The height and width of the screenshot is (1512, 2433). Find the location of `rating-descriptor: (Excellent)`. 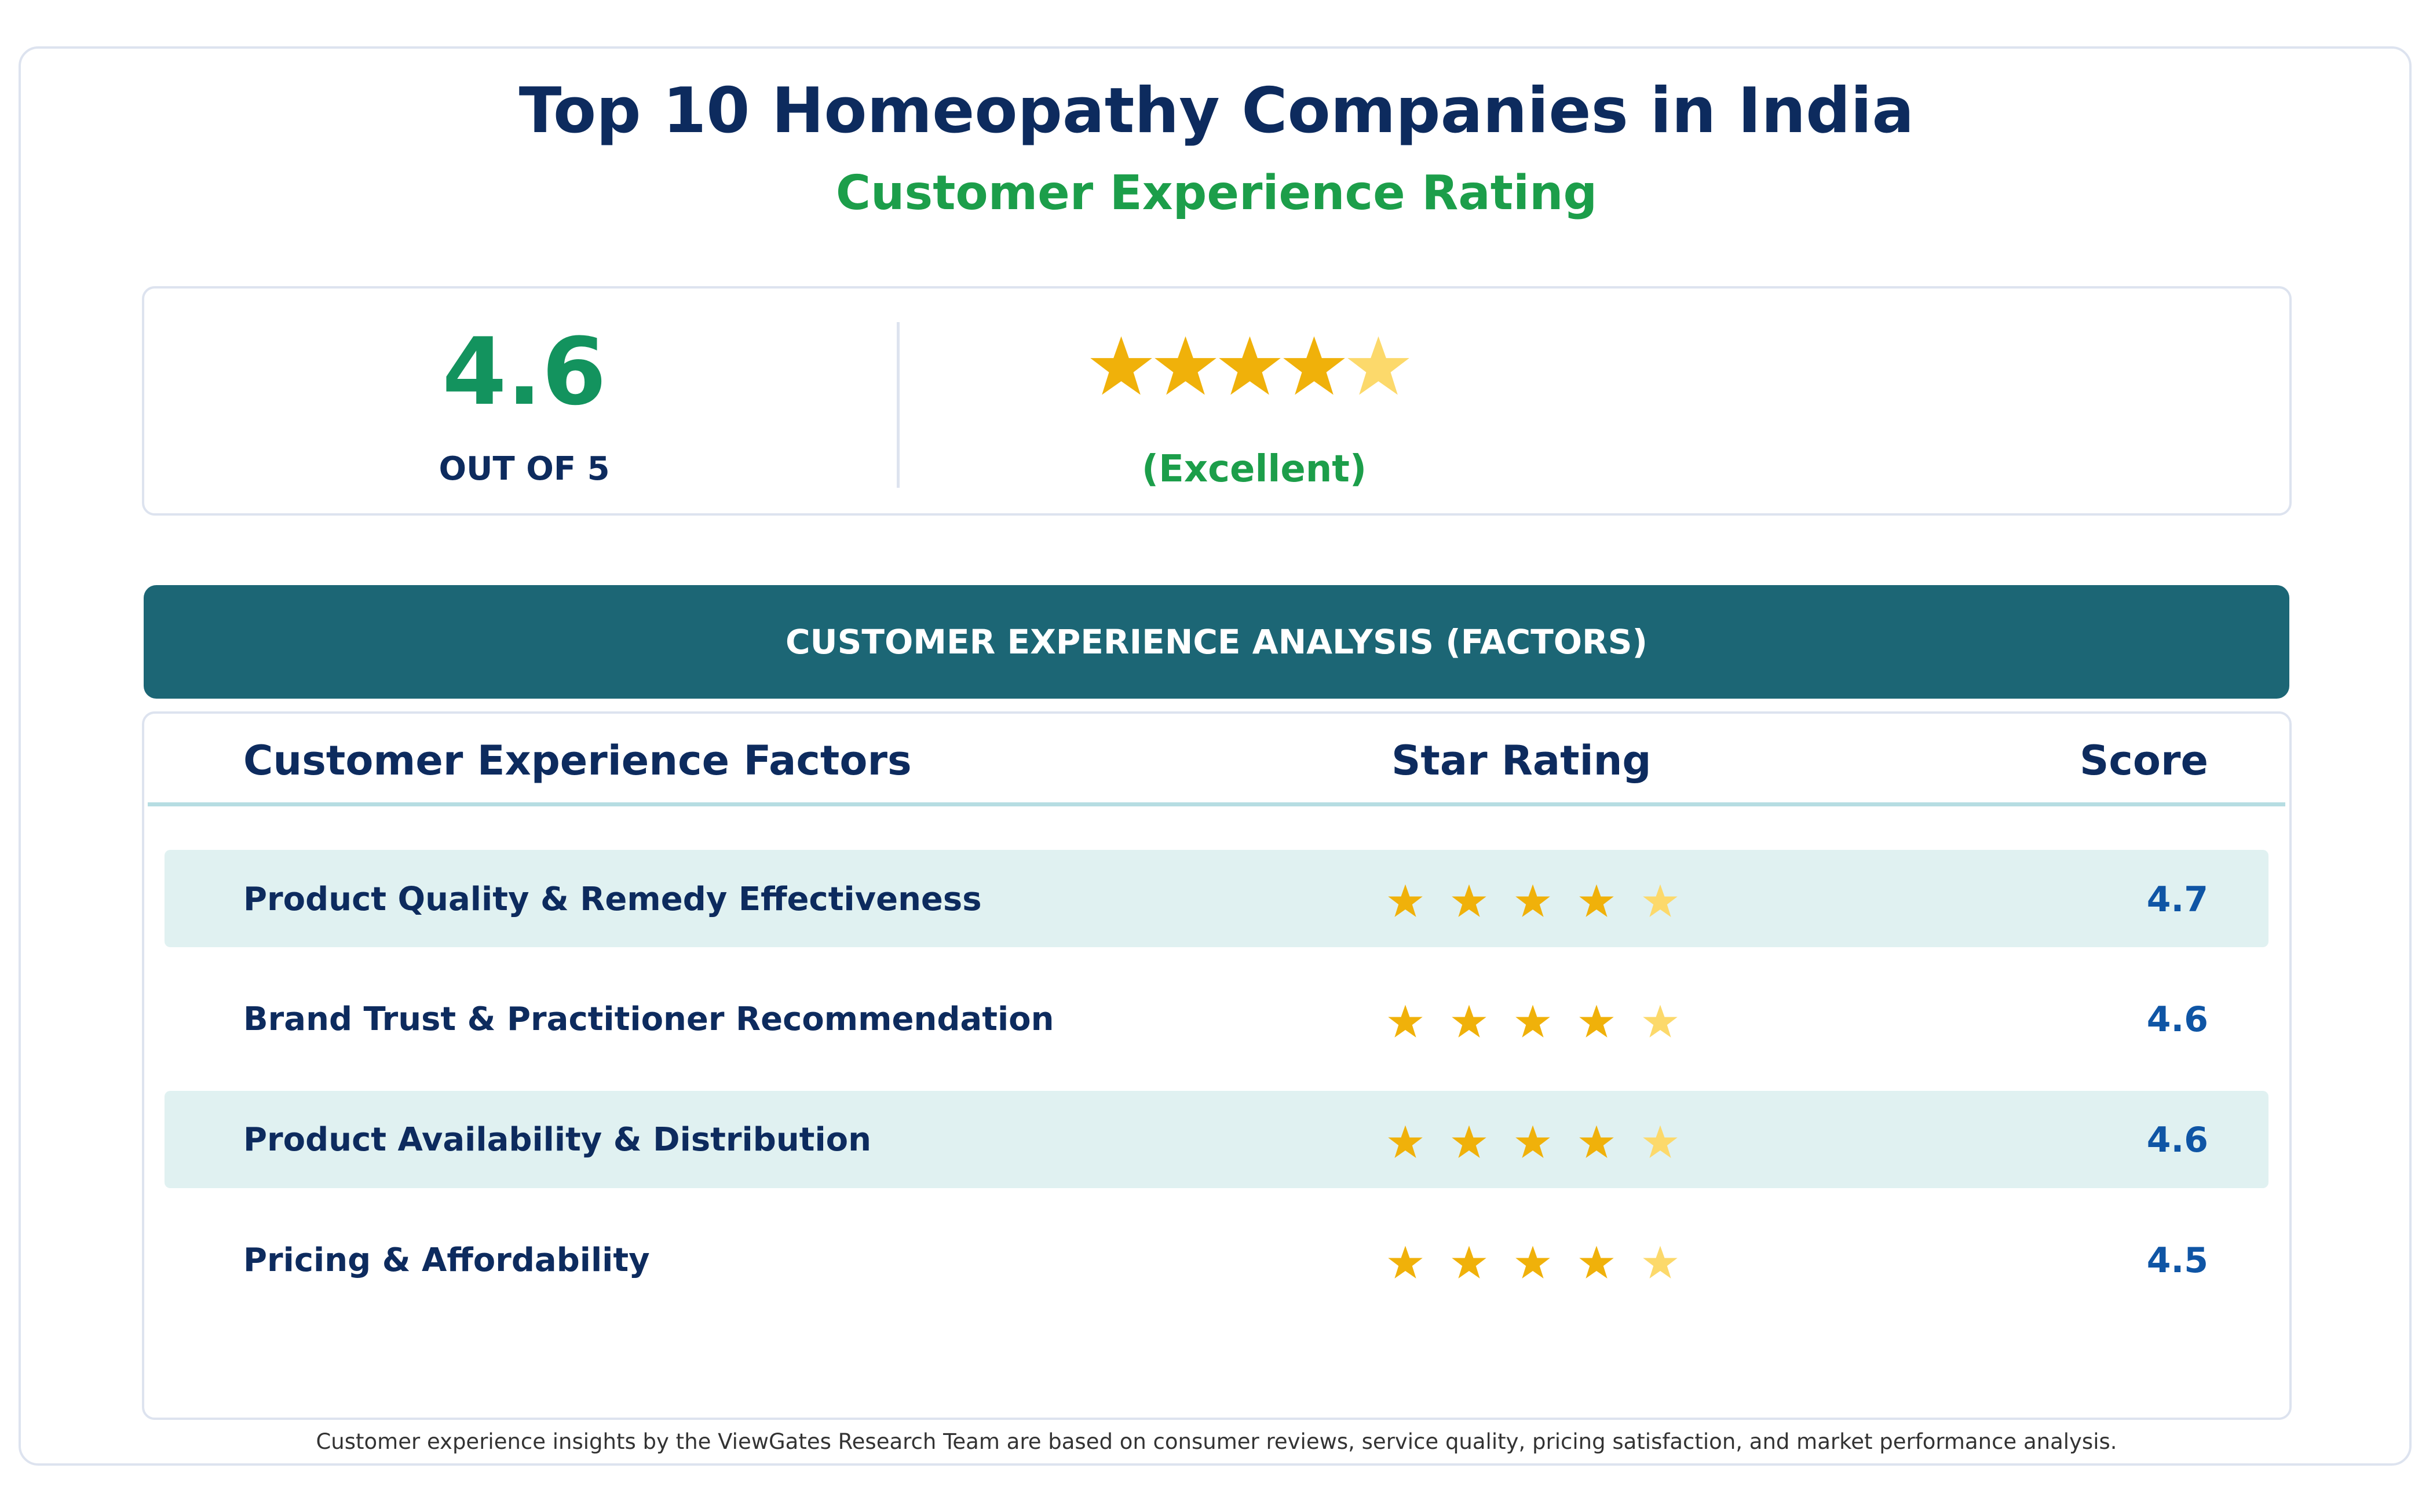

rating-descriptor: (Excellent) is located at coordinates (1254, 470).